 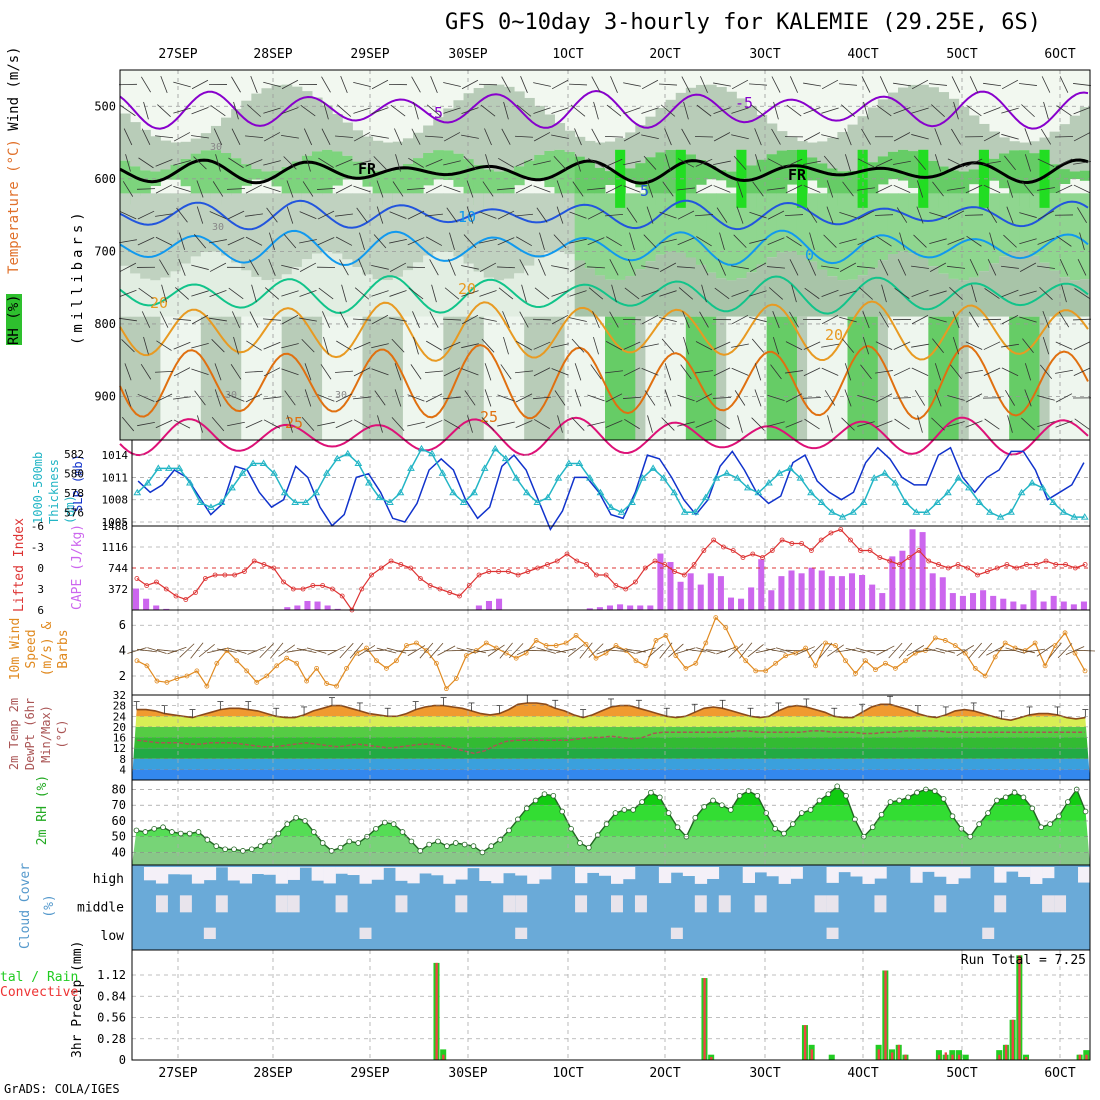 I want to click on precip-convective-bar, so click(x=1086, y=1057).